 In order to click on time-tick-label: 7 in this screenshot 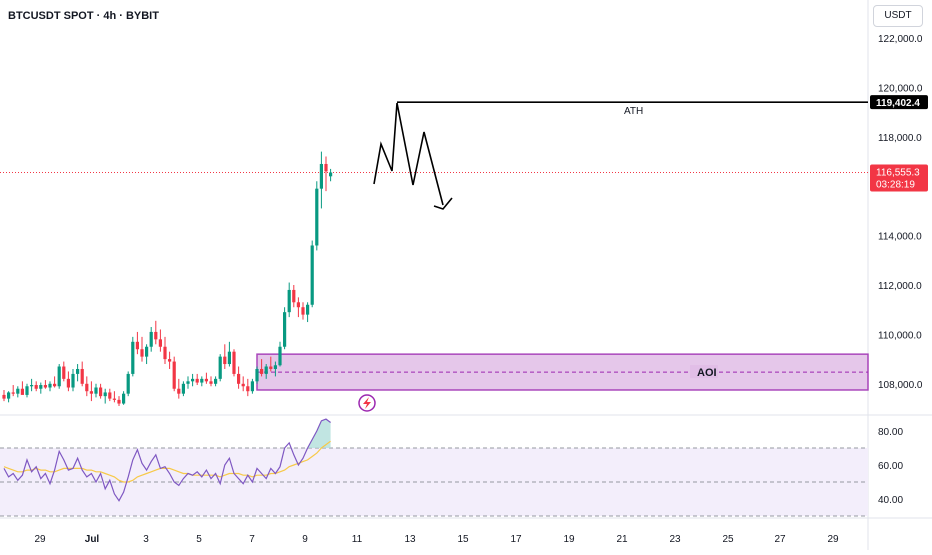, I will do `click(252, 539)`.